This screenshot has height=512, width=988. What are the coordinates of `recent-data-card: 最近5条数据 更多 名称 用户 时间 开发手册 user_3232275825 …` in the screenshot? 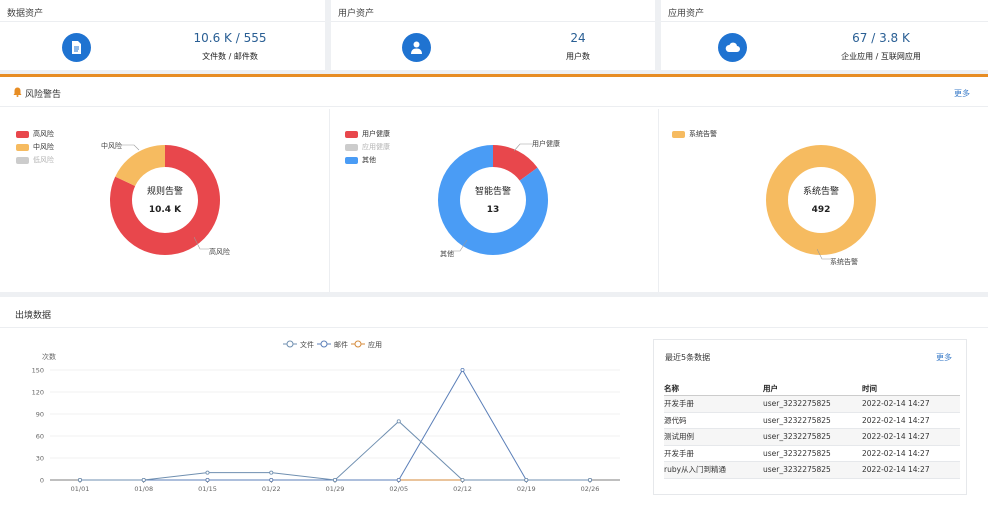 It's located at (810, 417).